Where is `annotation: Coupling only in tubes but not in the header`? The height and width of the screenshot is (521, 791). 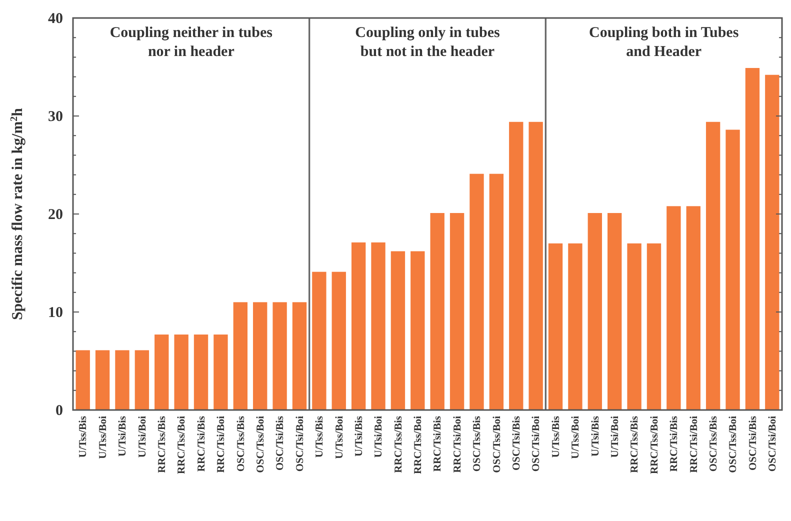
annotation: Coupling only in tubes but not in the header is located at coordinates (427, 42).